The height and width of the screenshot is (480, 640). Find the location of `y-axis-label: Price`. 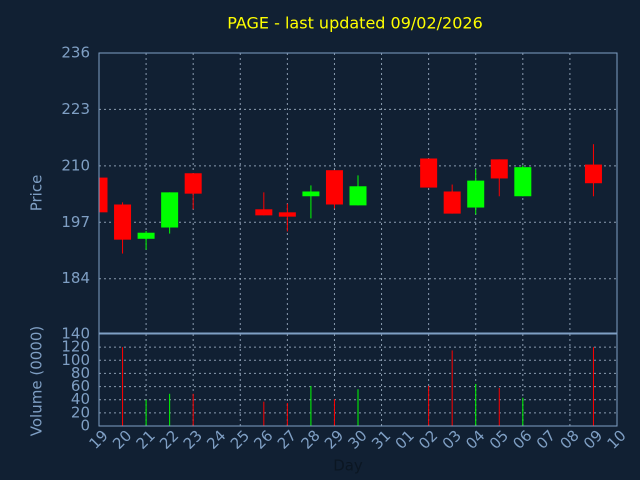

y-axis-label: Price is located at coordinates (37, 193).